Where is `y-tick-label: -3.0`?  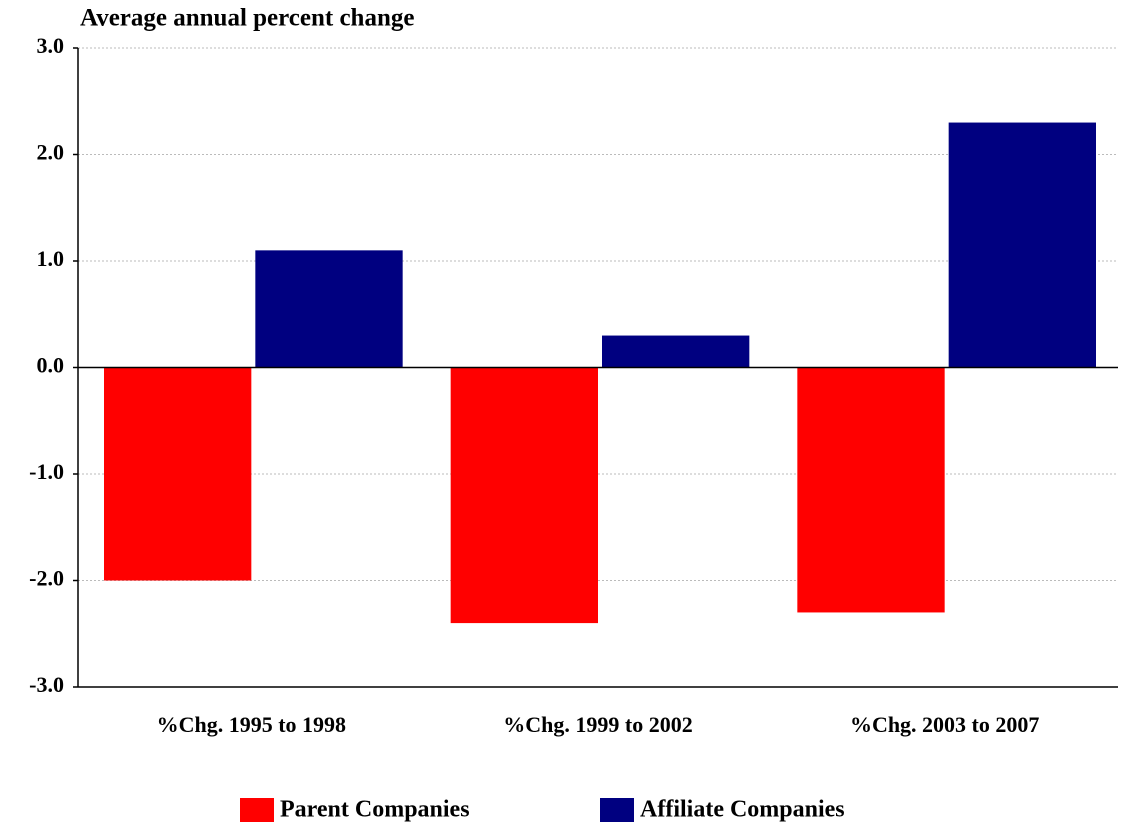 y-tick-label: -3.0 is located at coordinates (46, 684).